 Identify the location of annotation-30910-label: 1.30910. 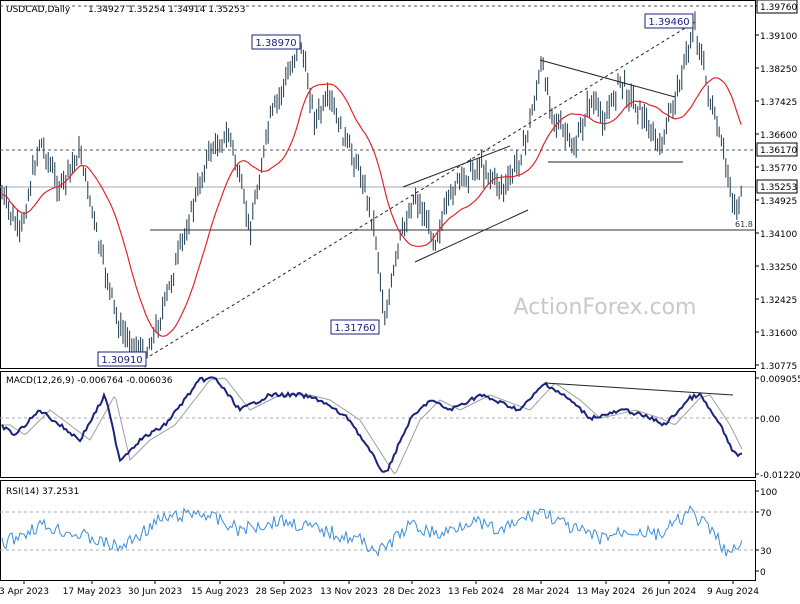
(121, 360).